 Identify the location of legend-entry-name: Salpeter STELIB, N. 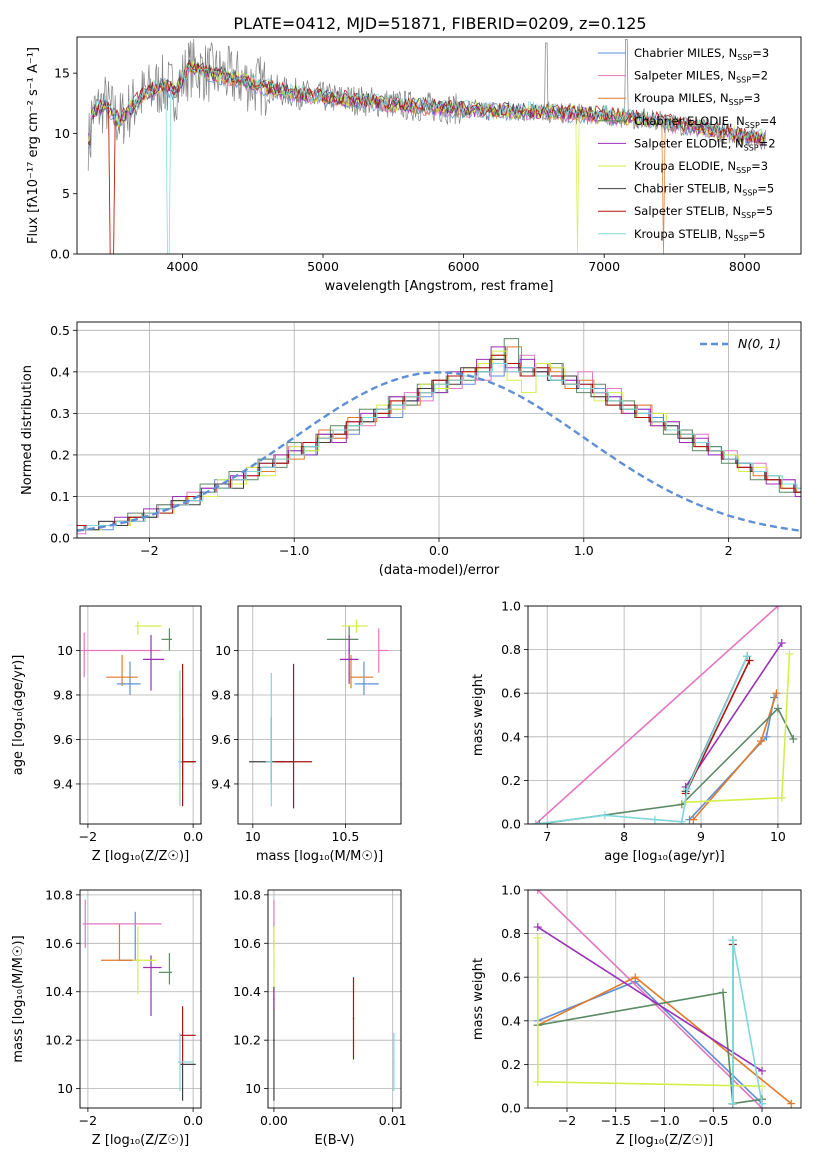
(687, 211).